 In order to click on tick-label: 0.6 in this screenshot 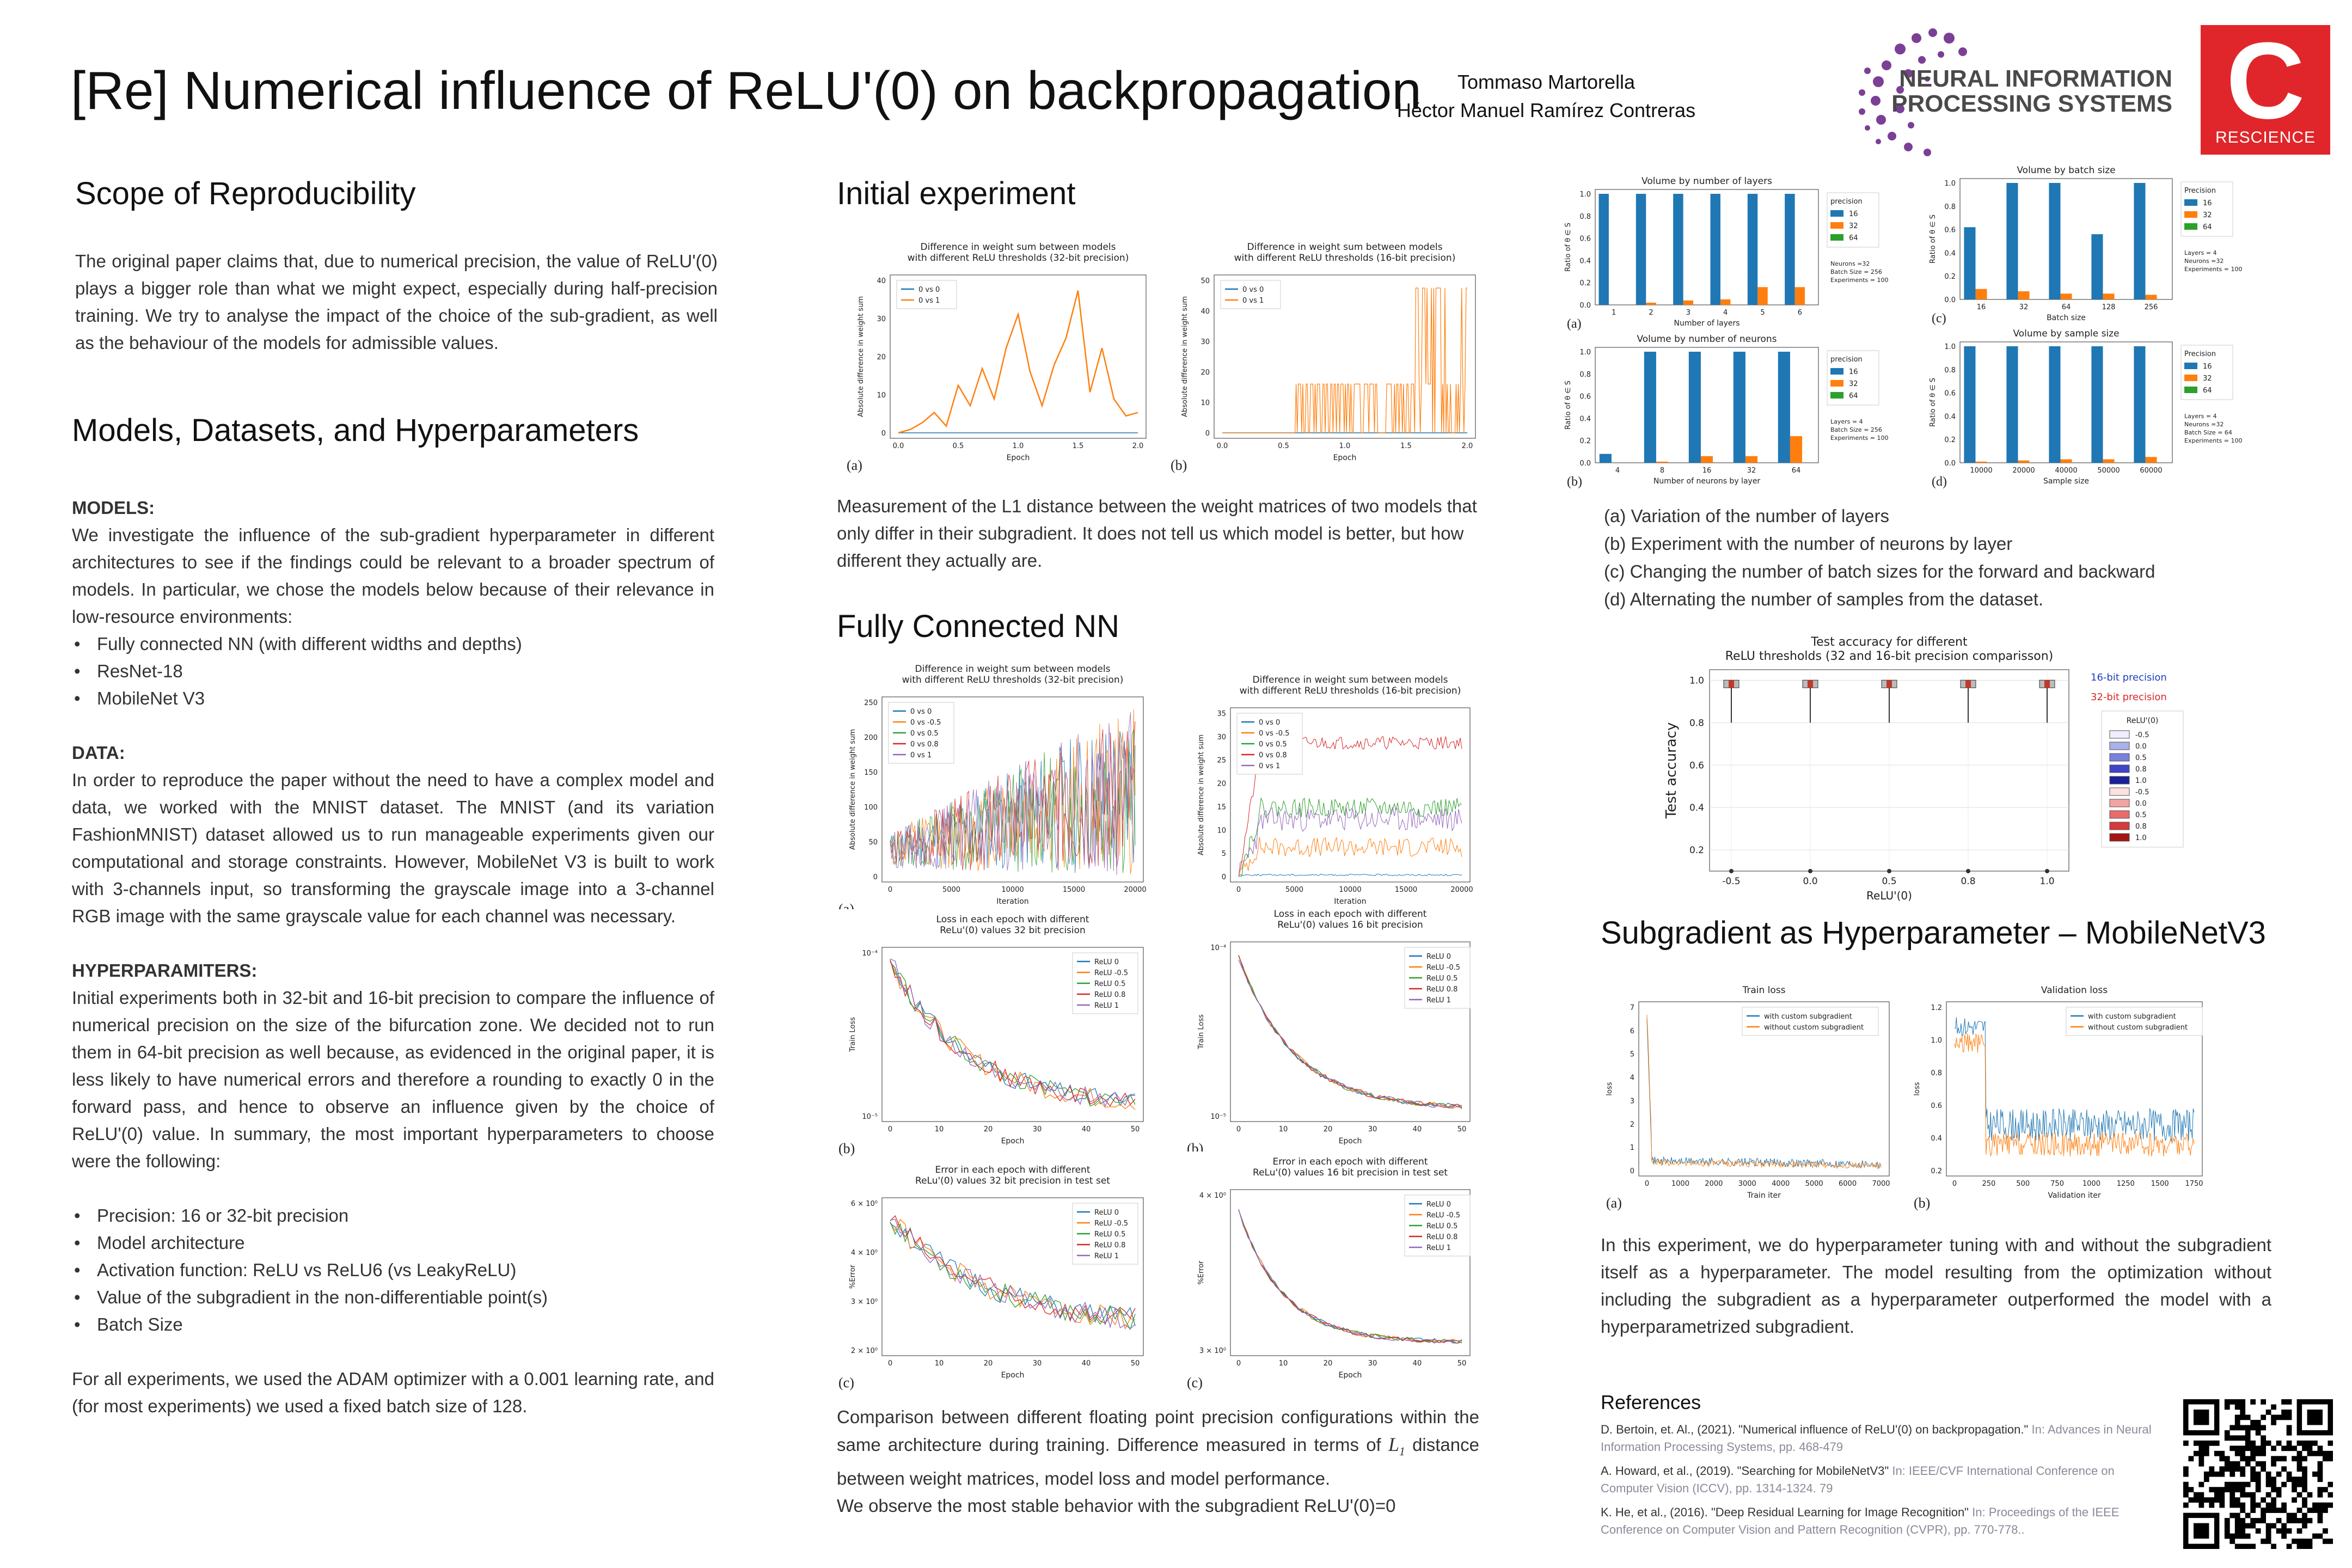, I will do `click(1585, 397)`.